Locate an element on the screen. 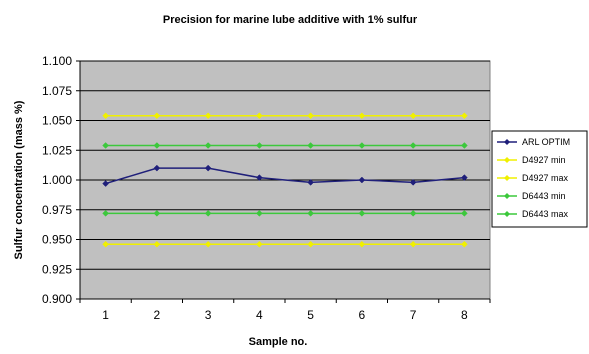 This screenshot has width=589, height=354. x-tick-label: 1 is located at coordinates (105, 315).